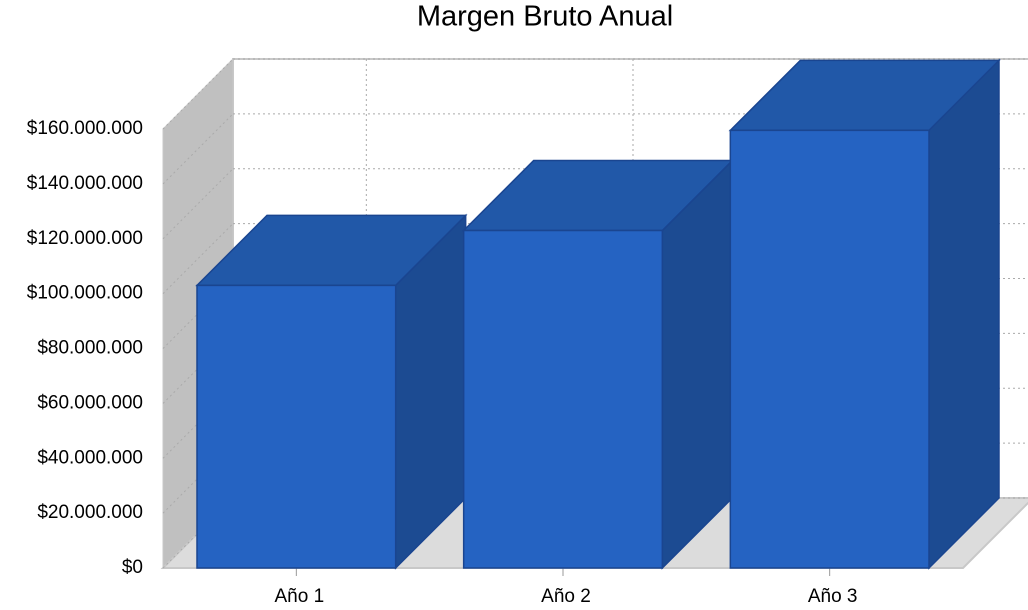 The height and width of the screenshot is (610, 1028). Describe the element at coordinates (85, 128) in the screenshot. I see `y-tick-label: $160.000.000` at that location.